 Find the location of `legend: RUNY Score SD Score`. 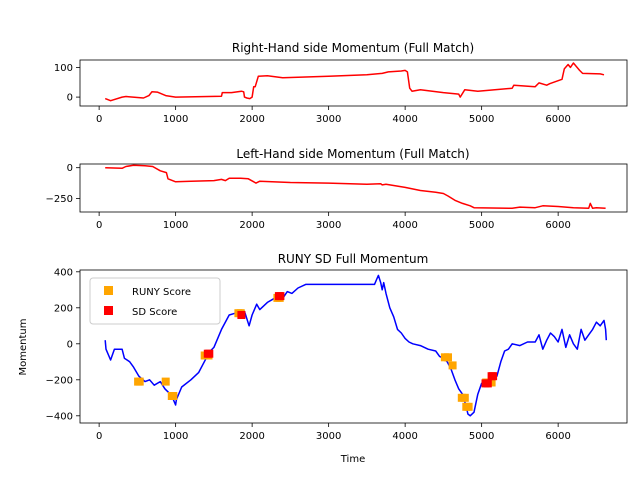

legend: RUNY Score SD Score is located at coordinates (155, 301).